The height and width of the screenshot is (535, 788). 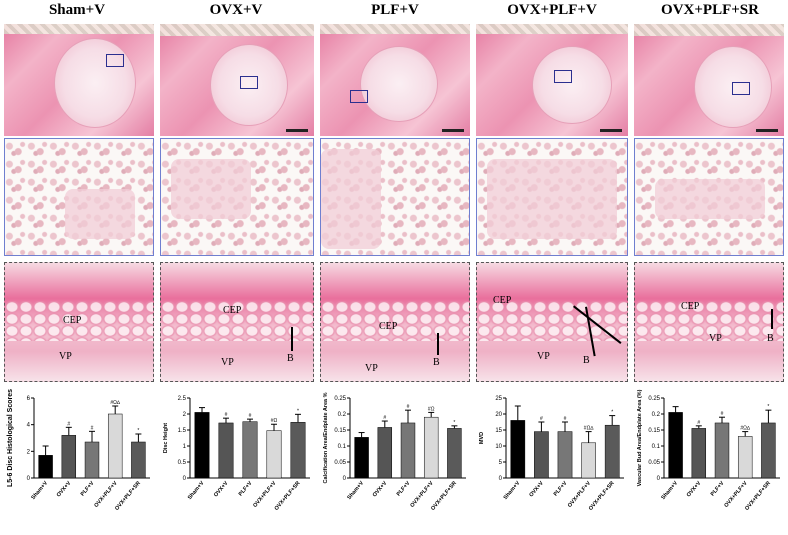 What do you see at coordinates (182, 431) in the screenshot?
I see `y-tick-label: 1.5` at bounding box center [182, 431].